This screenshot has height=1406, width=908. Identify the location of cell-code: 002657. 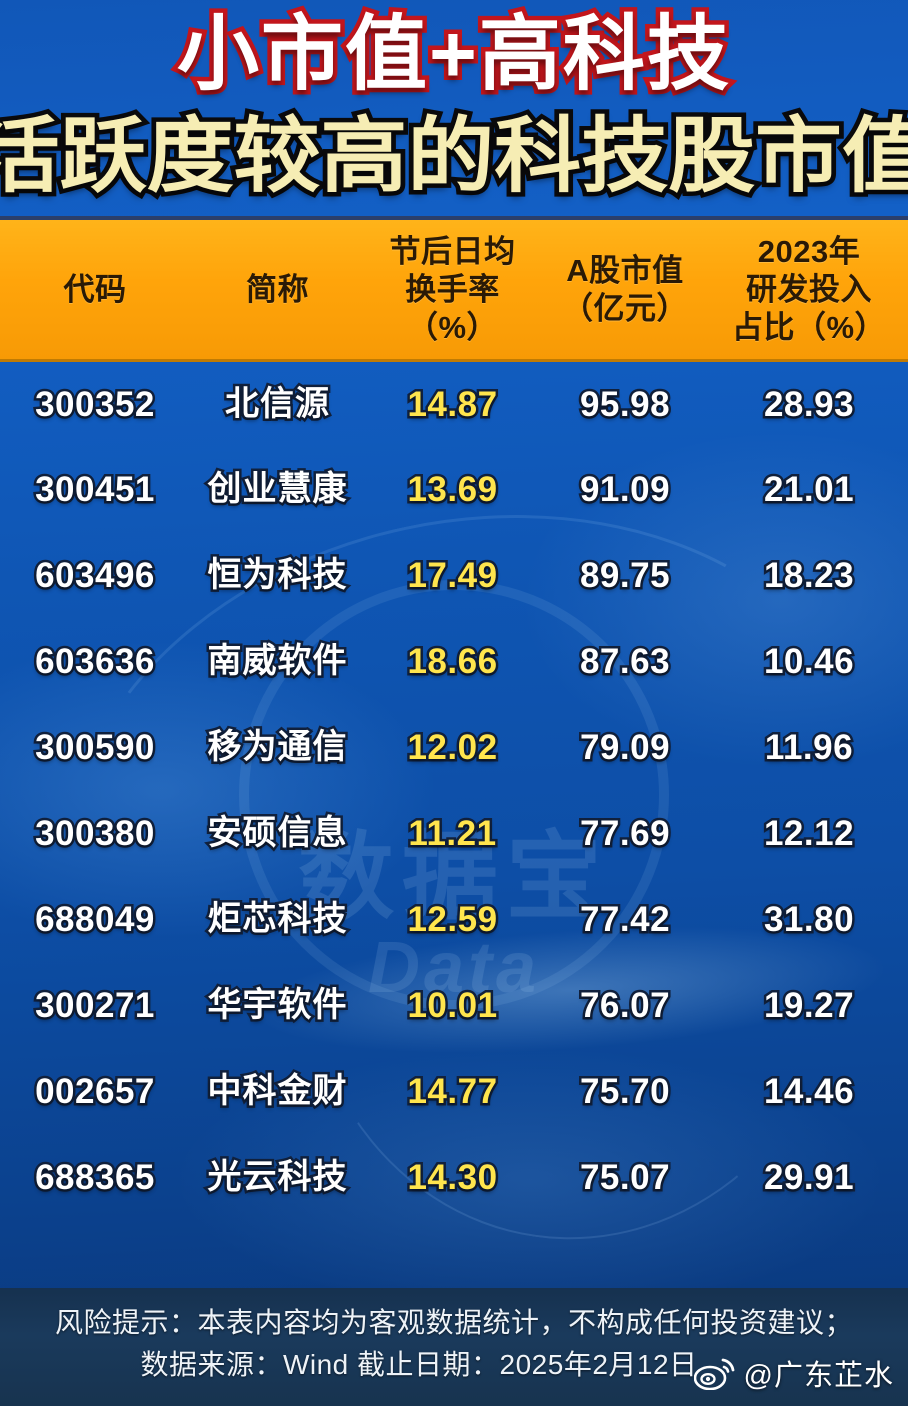
(95, 1091).